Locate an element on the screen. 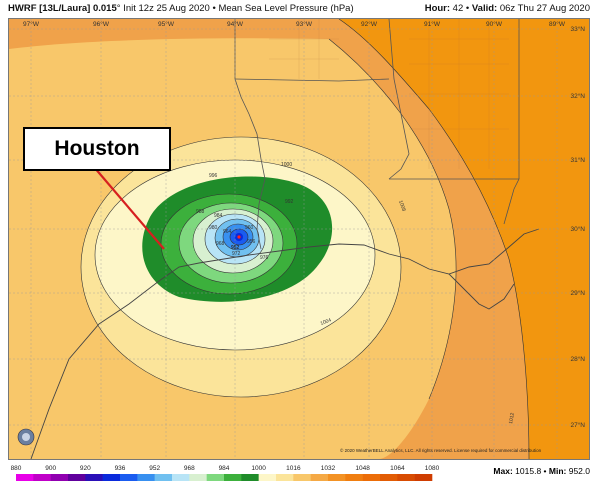  colorbar-tick-label: 880 is located at coordinates (16, 468).